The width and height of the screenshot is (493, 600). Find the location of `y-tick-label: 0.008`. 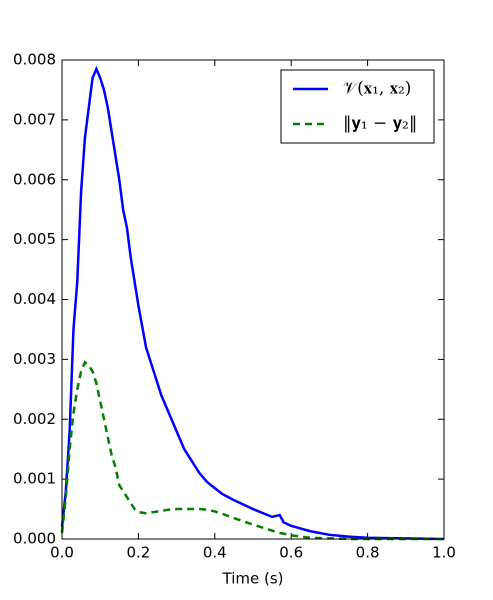

y-tick-label: 0.008 is located at coordinates (34, 60).